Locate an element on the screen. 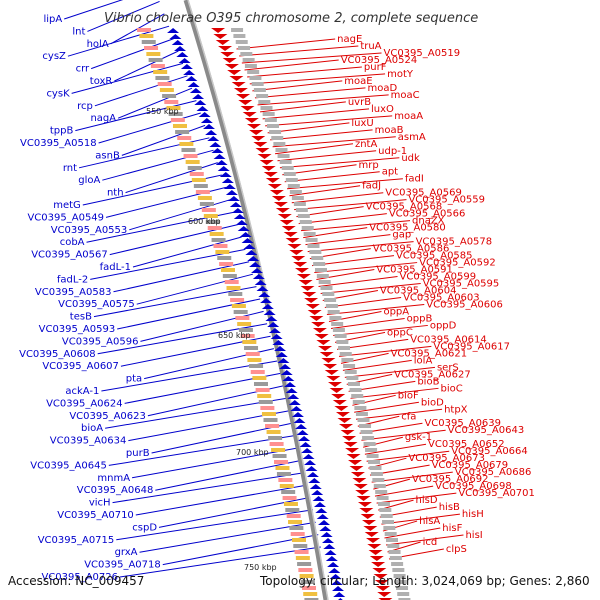 The width and height of the screenshot is (600, 600). gene-label: oppD is located at coordinates (443, 325).